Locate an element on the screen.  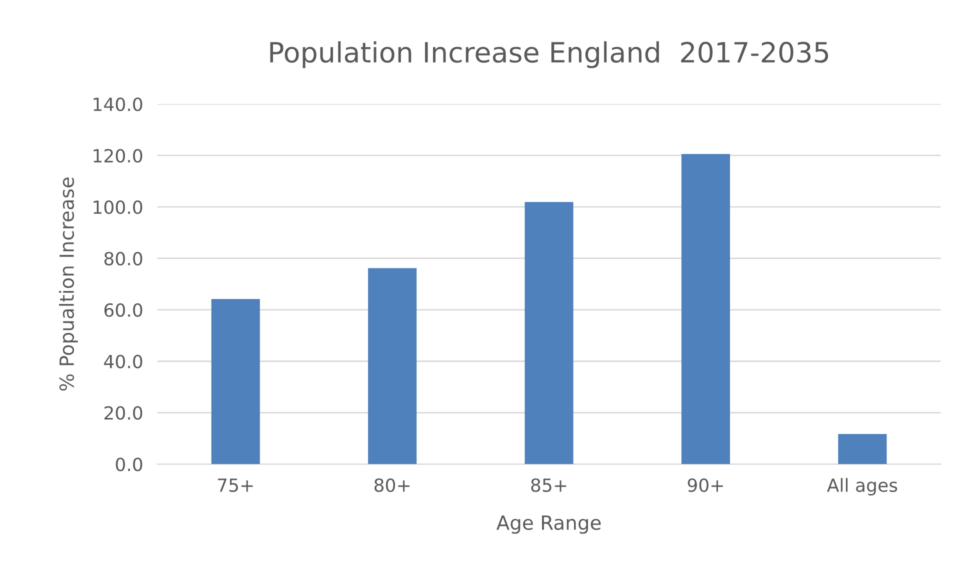
chart-title: Population Increase England 2017-2035 is located at coordinates (549, 54).